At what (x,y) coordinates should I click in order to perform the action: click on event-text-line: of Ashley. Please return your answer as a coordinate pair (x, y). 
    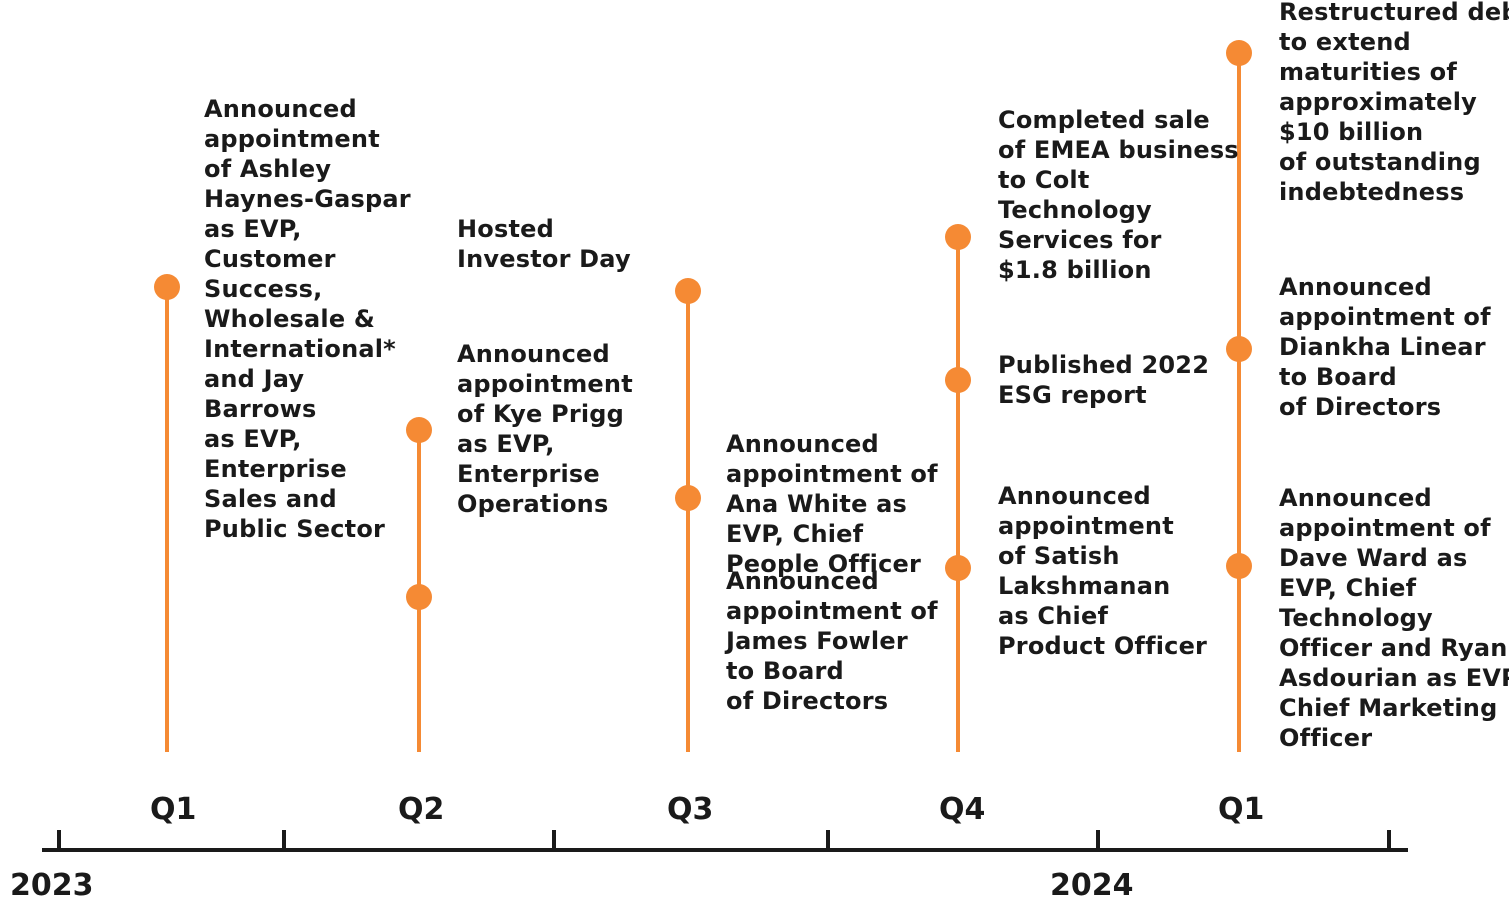
    Looking at the image, I should click on (268, 169).